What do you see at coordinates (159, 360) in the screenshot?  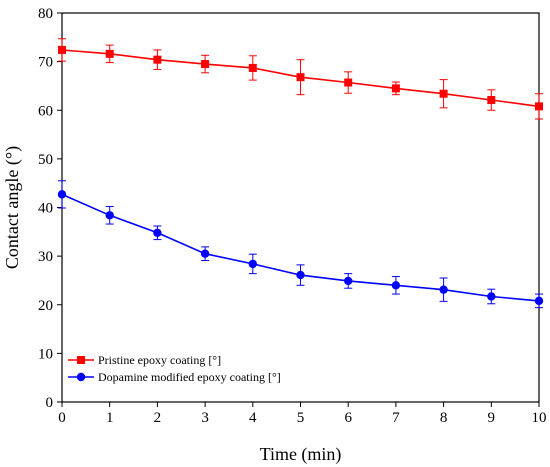 I see `legend-label: Pristine epoxy coating [°]` at bounding box center [159, 360].